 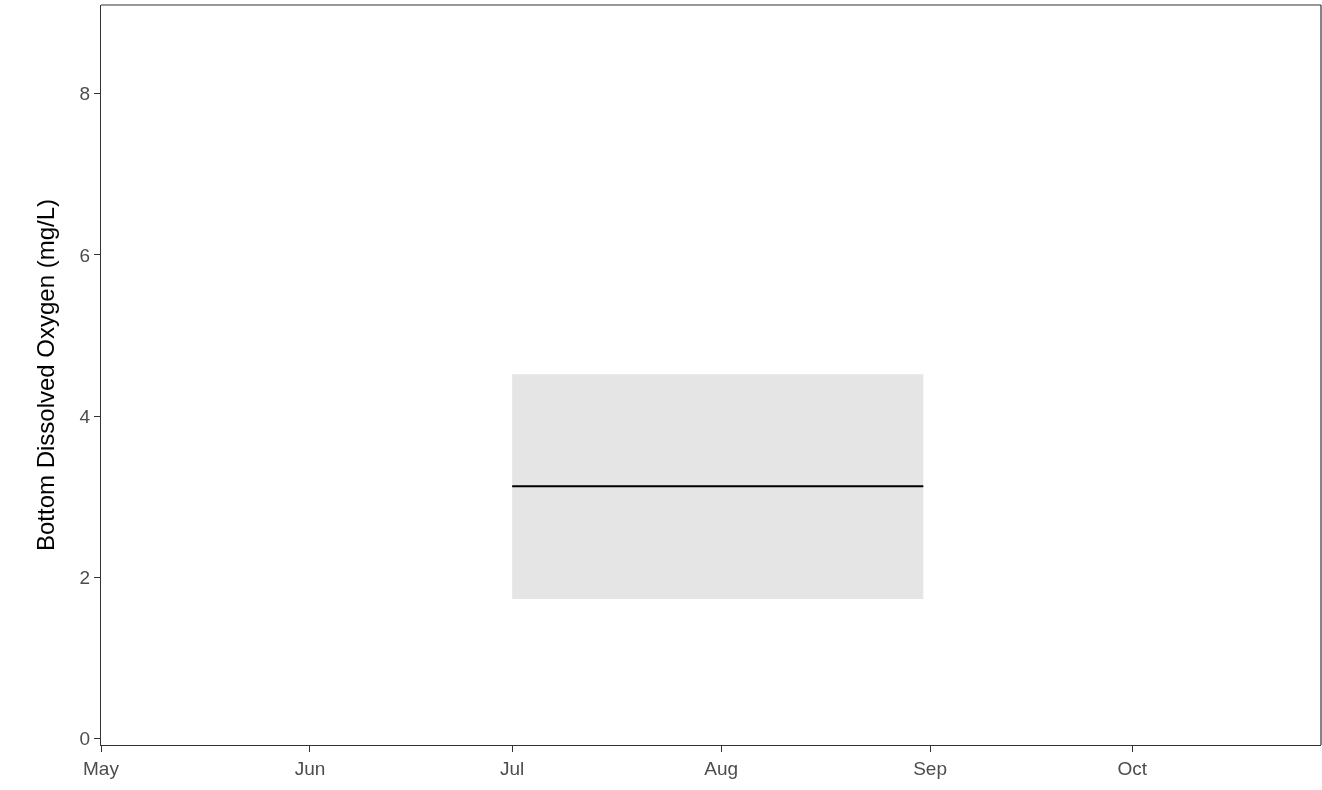 I want to click on x-tick-label: Sep, so click(x=930, y=768).